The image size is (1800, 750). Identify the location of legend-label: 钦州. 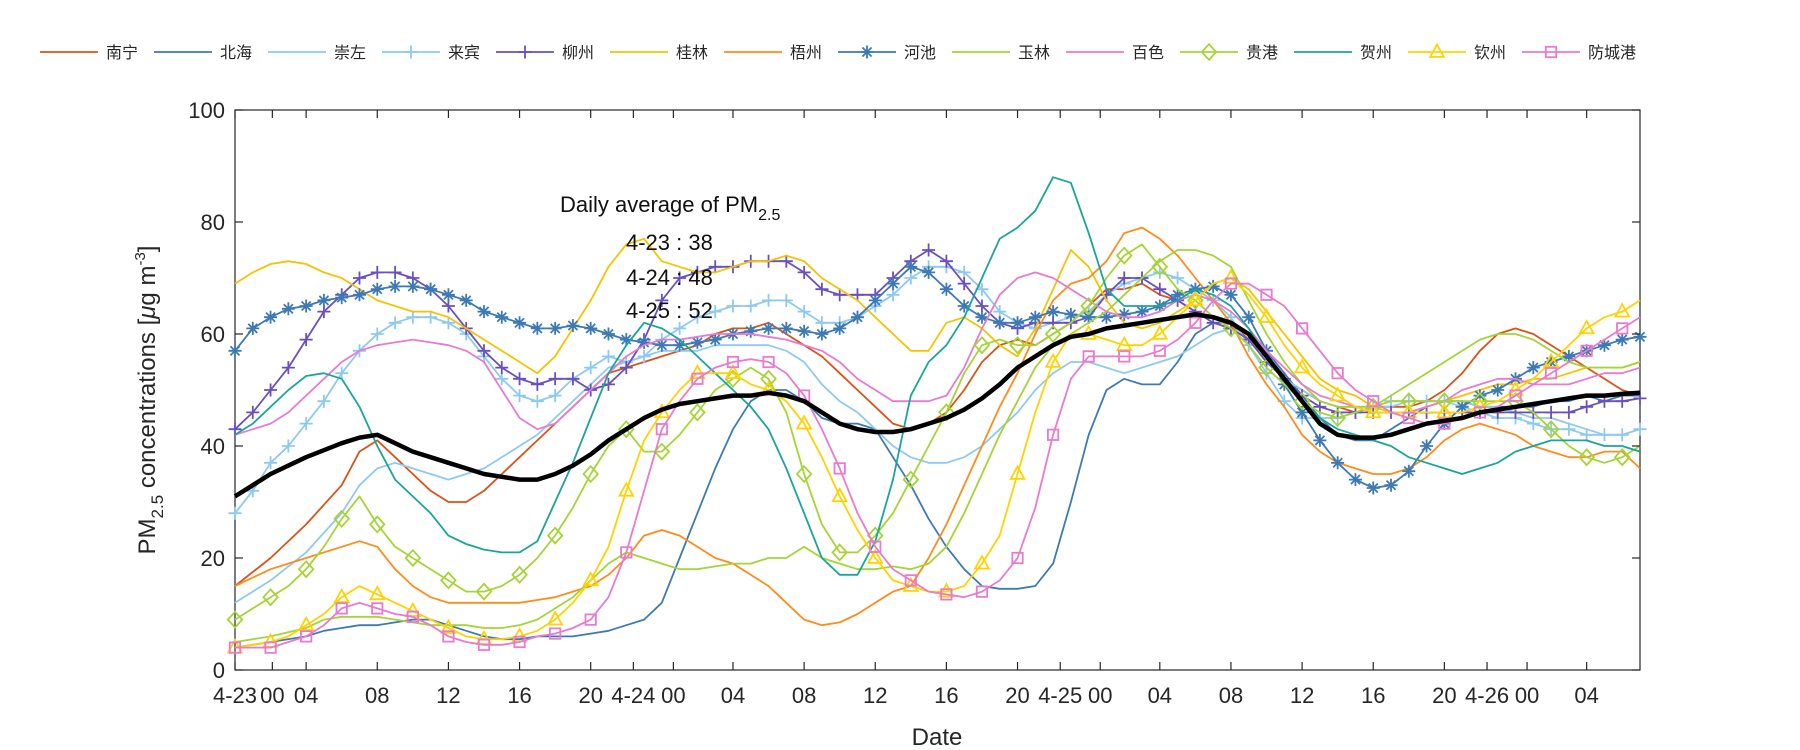
(1490, 52).